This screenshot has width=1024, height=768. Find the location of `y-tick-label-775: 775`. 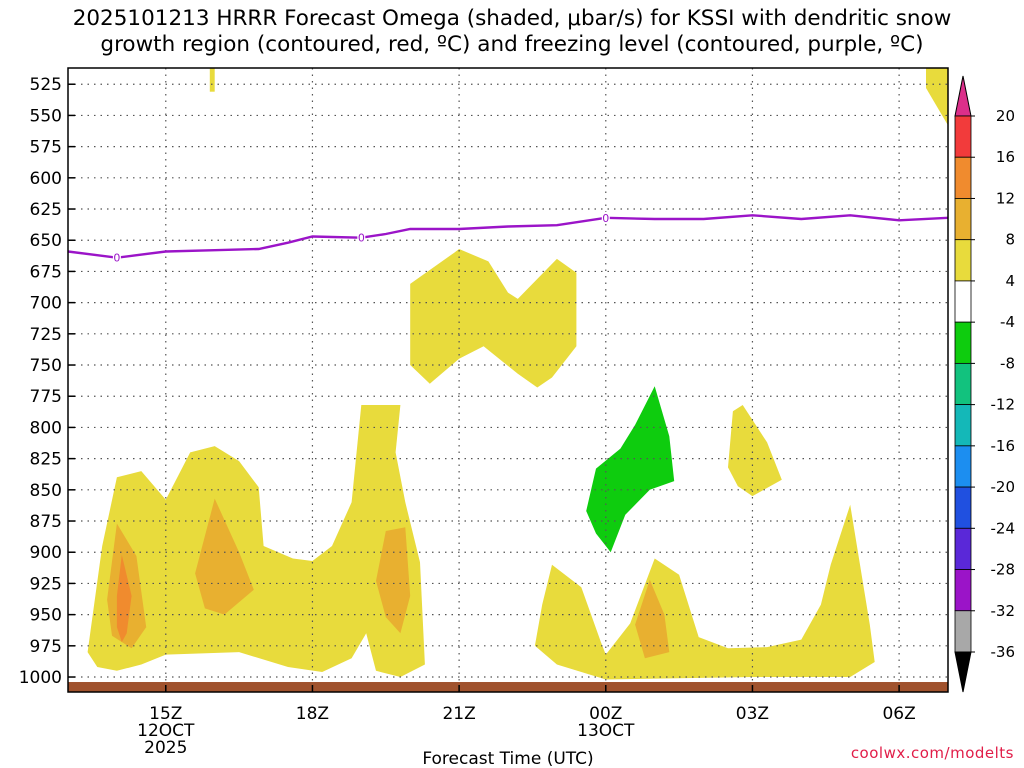

y-tick-label-775: 775 is located at coordinates (46, 397).